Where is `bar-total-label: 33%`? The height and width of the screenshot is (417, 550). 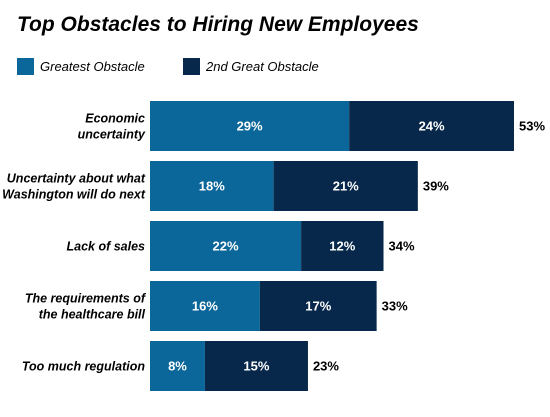 bar-total-label: 33% is located at coordinates (395, 306).